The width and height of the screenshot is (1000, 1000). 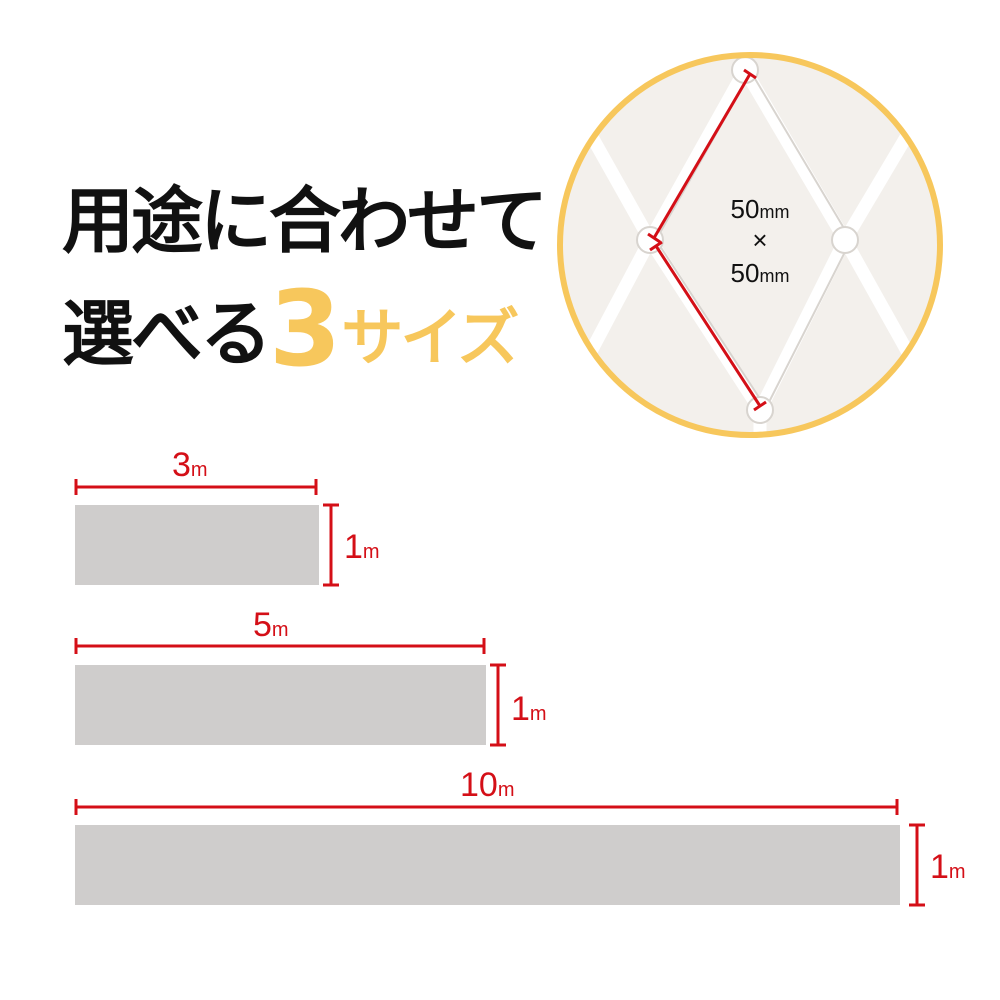 What do you see at coordinates (305, 221) in the screenshot?
I see `heading-line-1: 用途に合わせて` at bounding box center [305, 221].